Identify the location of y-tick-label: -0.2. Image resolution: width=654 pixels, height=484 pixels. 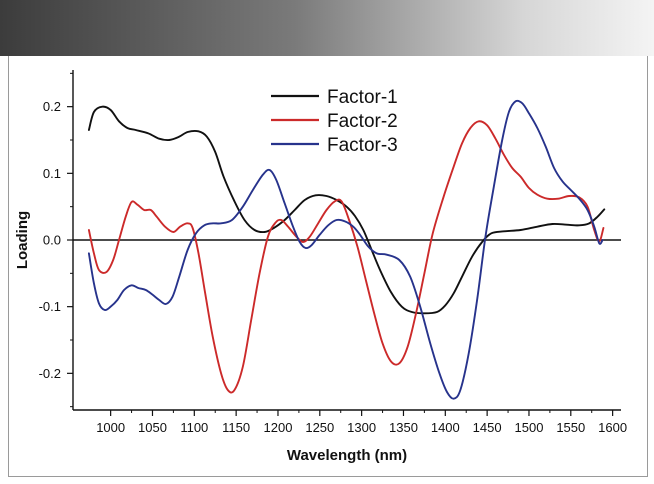
(50, 373).